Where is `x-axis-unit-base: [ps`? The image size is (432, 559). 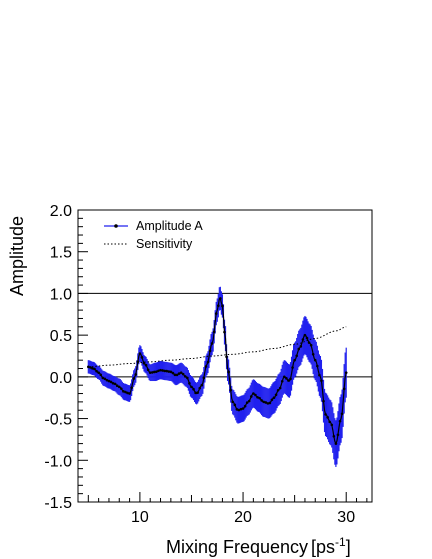 x-axis-unit-base: [ps is located at coordinates (323, 547).